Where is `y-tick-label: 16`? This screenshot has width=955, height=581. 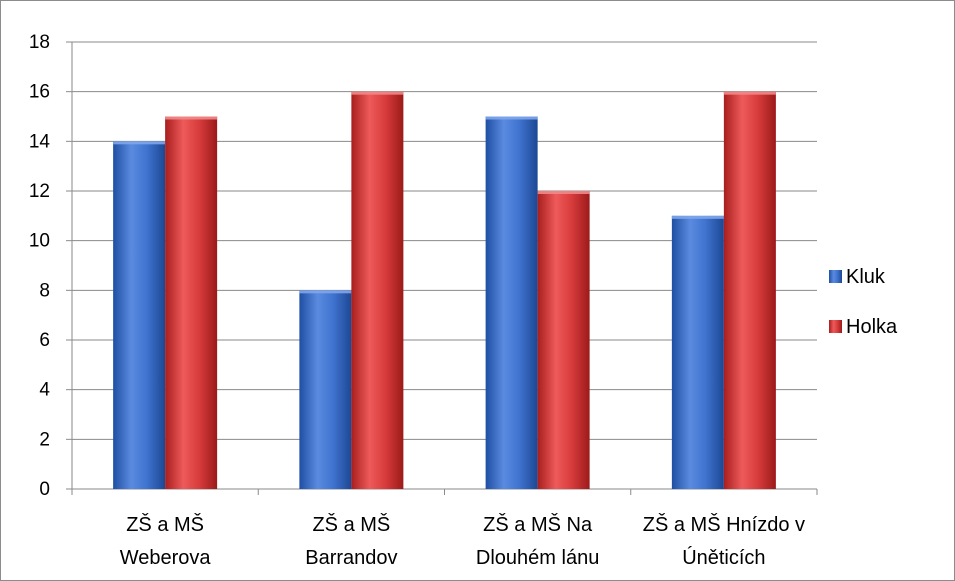
y-tick-label: 16 is located at coordinates (39, 92).